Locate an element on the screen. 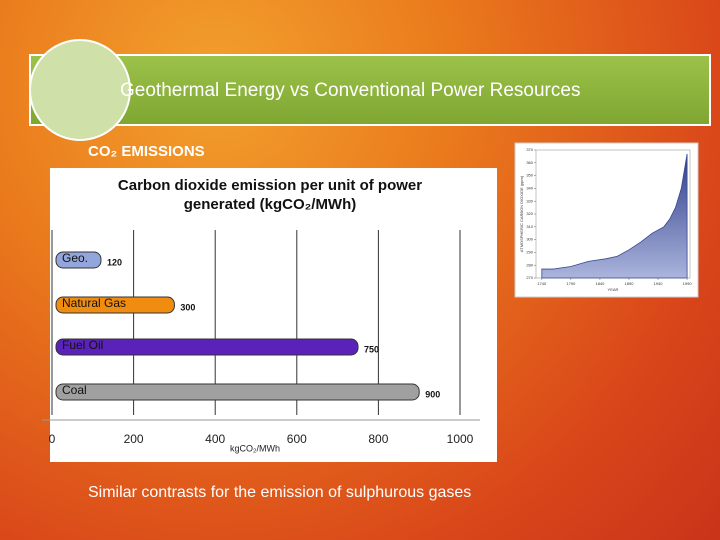 The width and height of the screenshot is (720, 540). title-circle is located at coordinates (80, 90).